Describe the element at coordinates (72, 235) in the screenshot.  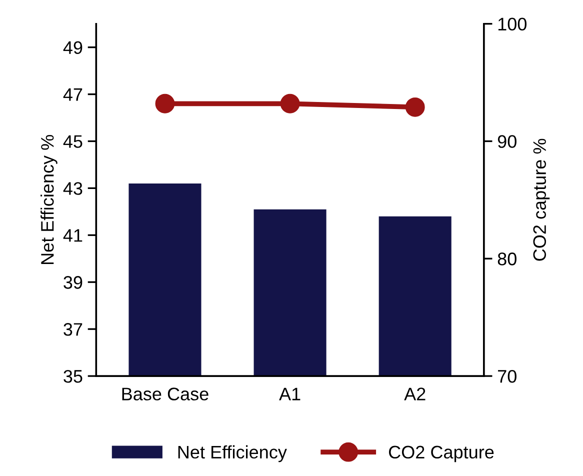
I see `y-tick-label: 41` at that location.